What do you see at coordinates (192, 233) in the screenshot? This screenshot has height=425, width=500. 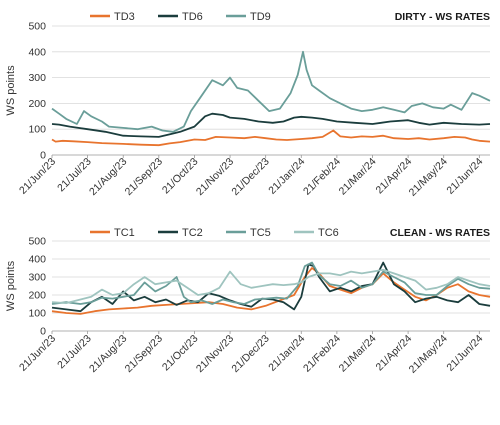 I see `legend-label-tc2: TC2` at bounding box center [192, 233].